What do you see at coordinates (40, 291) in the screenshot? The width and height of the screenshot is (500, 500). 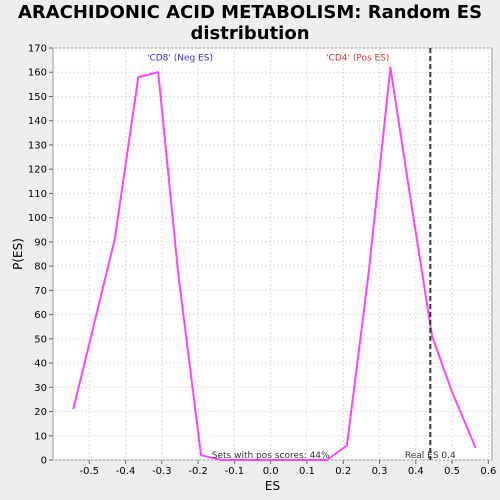 I see `y-tick-label: 70` at bounding box center [40, 291].